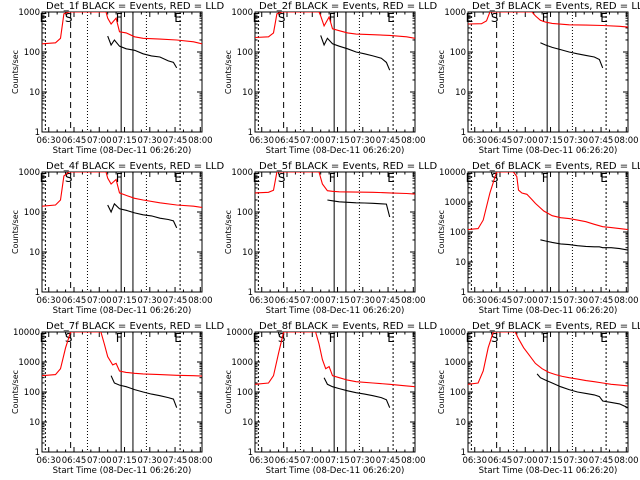 The width and height of the screenshot is (640, 480). I want to click on panel-title: Det_7f BLACK = Events, RED = LLD, so click(135, 326).